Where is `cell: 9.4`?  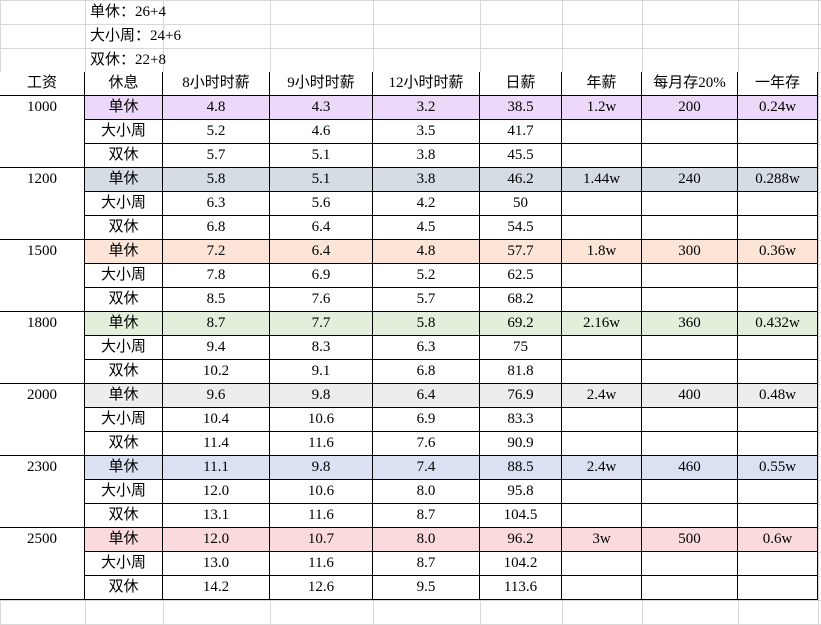 cell: 9.4 is located at coordinates (216, 348).